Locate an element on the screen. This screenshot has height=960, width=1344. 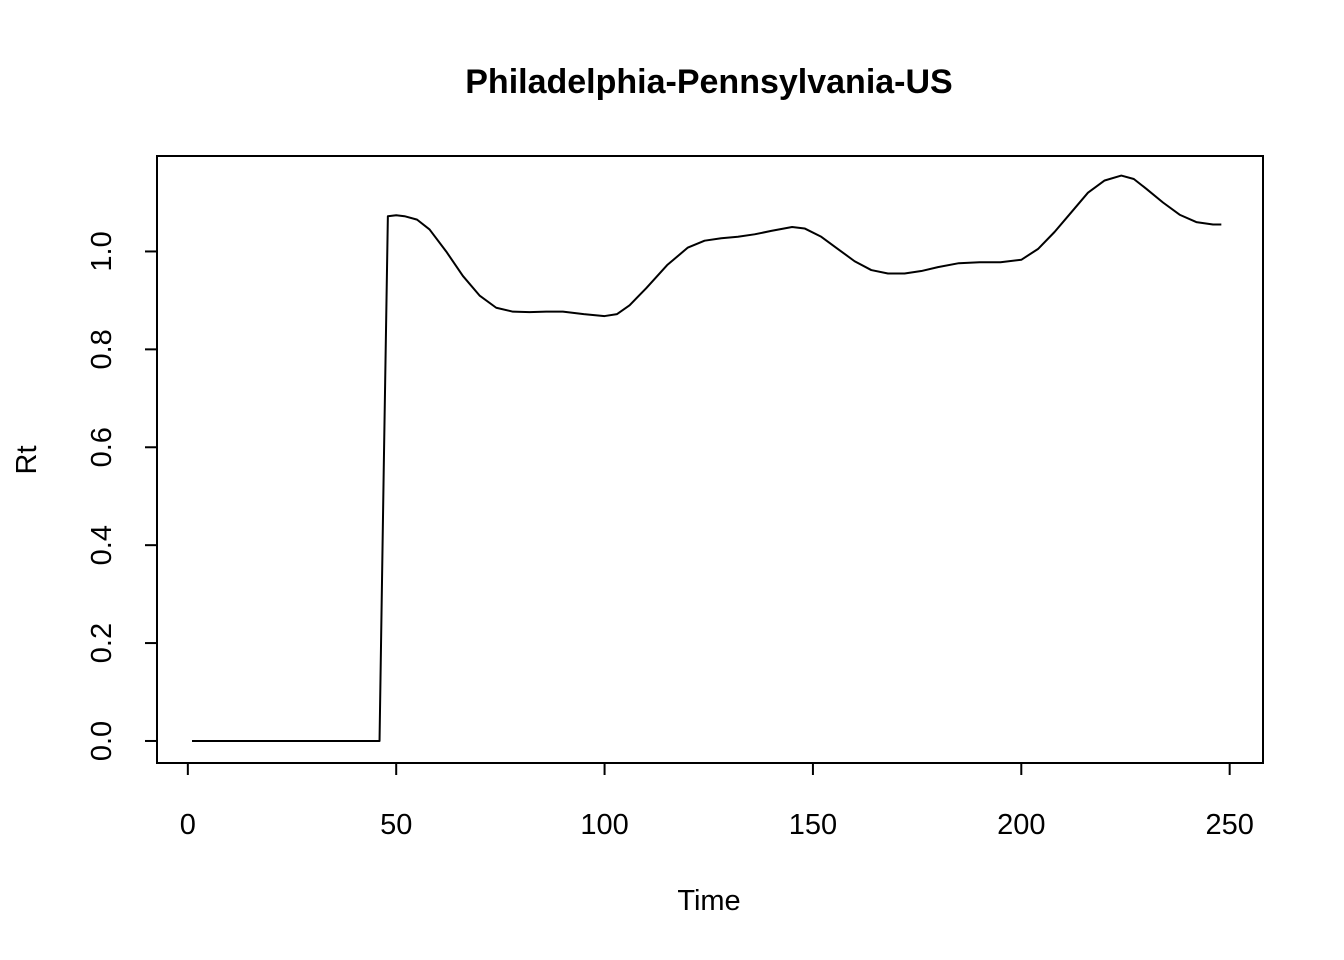
y-tick-label: 0.2 is located at coordinates (102, 643).